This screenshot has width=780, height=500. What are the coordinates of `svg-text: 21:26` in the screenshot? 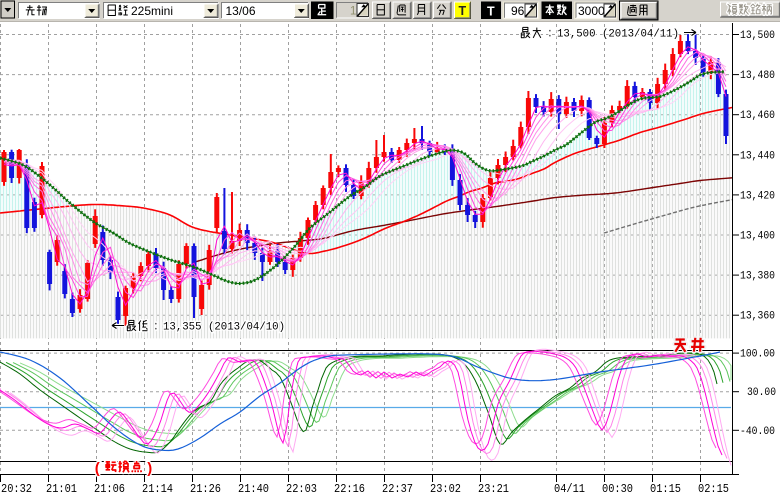 It's located at (205, 489).